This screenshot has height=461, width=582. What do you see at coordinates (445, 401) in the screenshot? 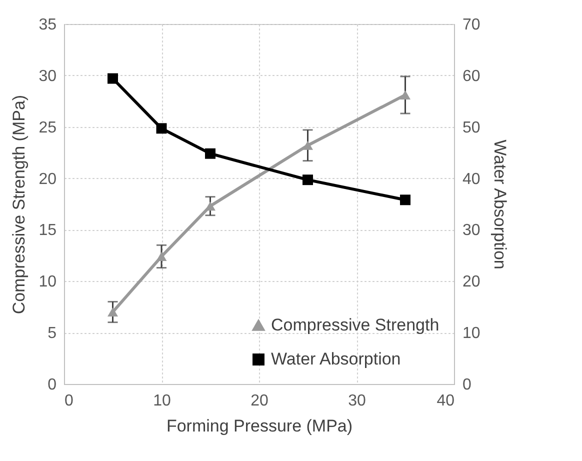
I see `x-tick-label: 40` at bounding box center [445, 401].